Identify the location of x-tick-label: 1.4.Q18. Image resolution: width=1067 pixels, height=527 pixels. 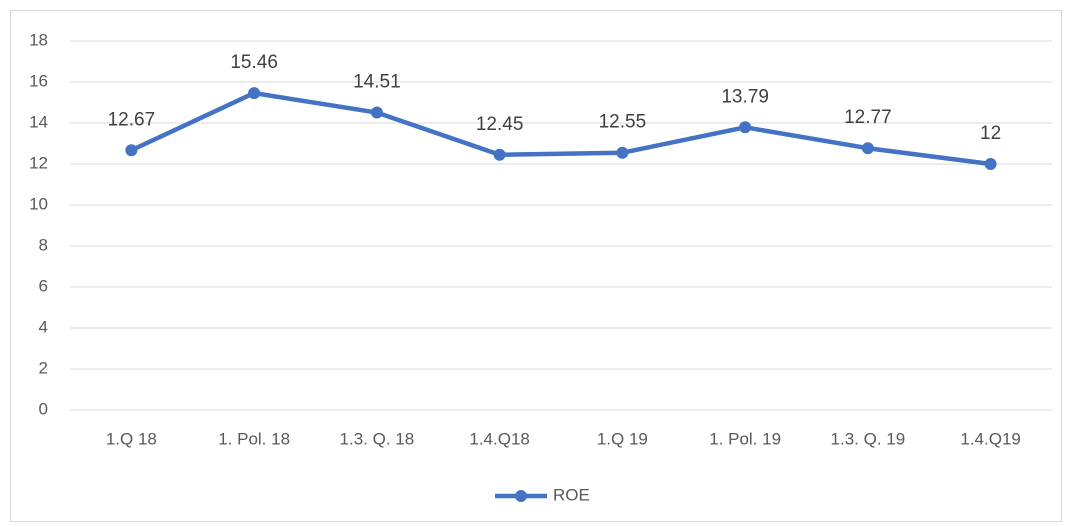
(499, 438).